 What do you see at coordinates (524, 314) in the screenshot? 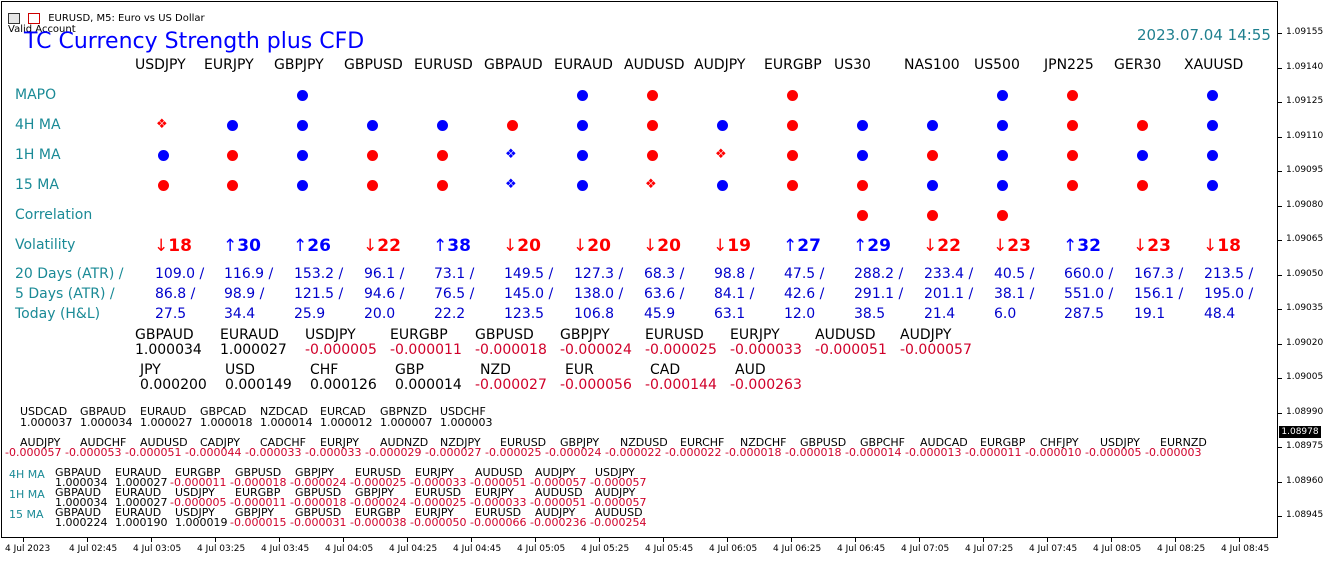
I see `today-value: 123.5` at bounding box center [524, 314].